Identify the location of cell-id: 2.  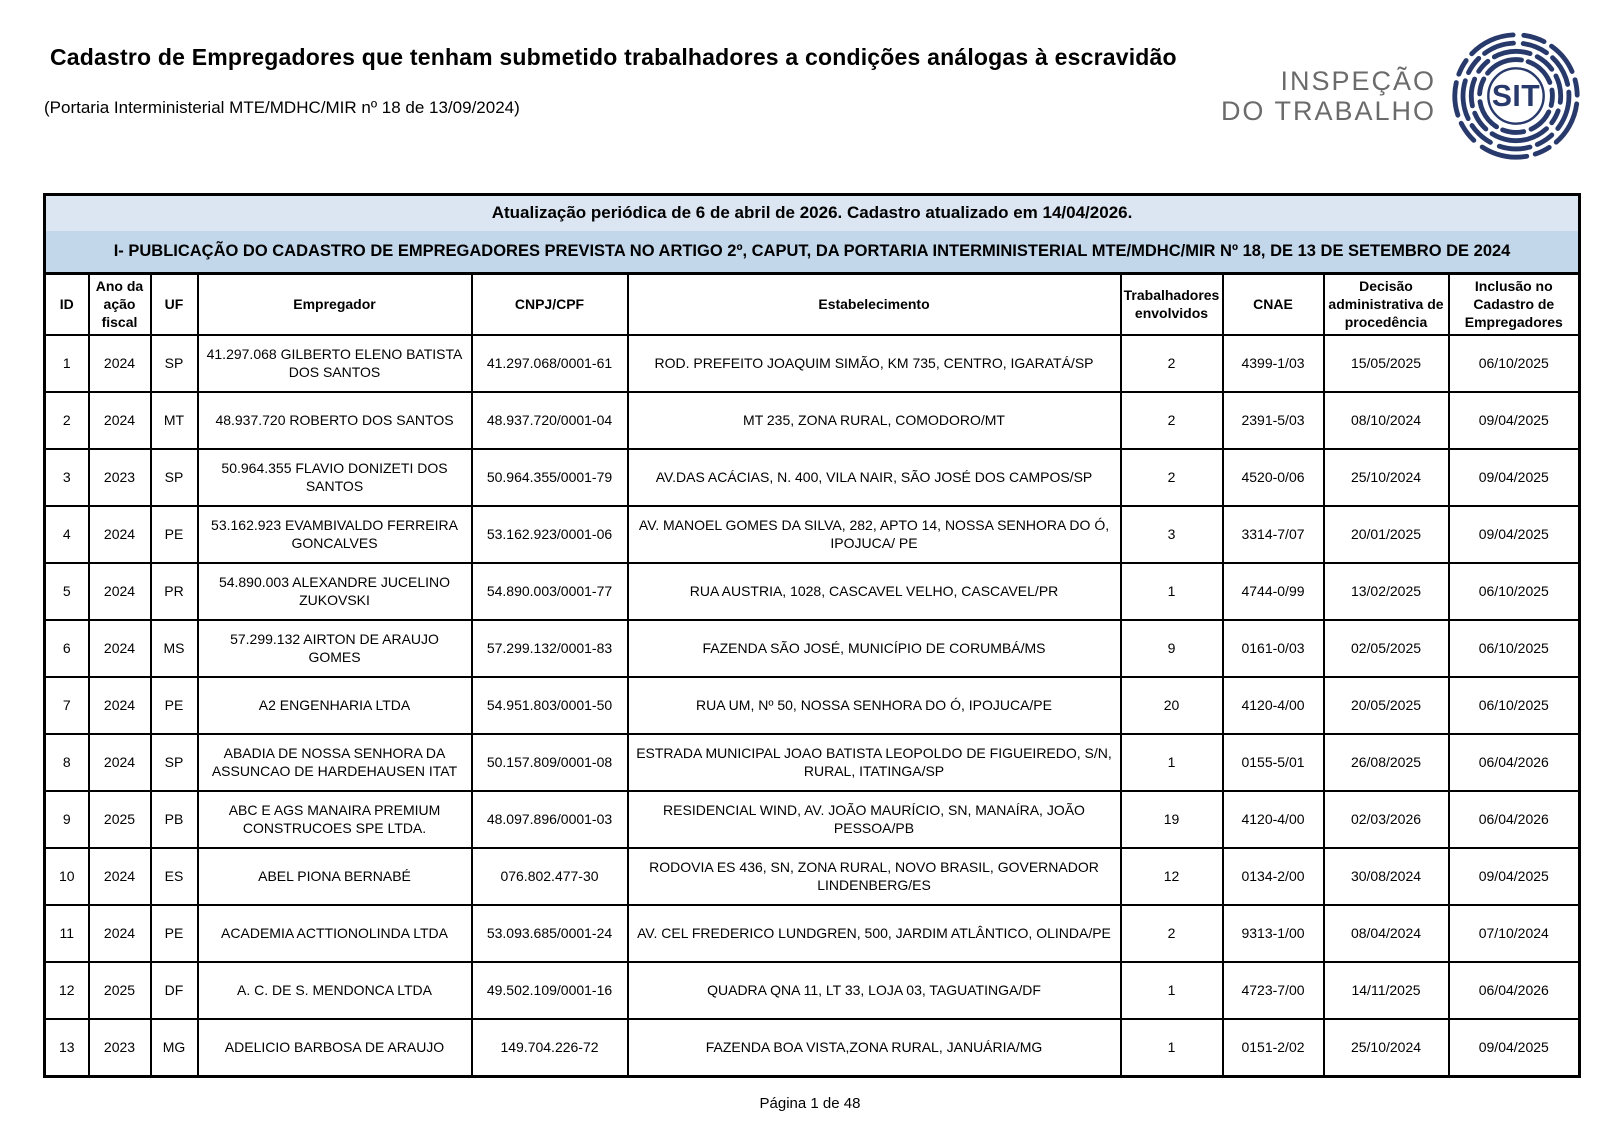
(66, 420).